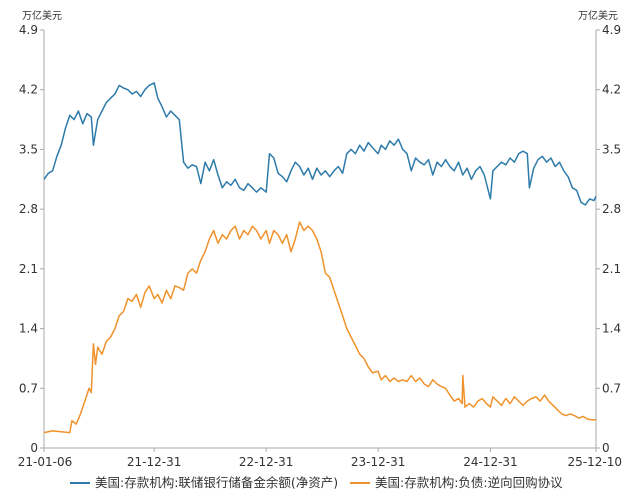  I want to click on x-tick-label: 21-01-06, so click(45, 462).